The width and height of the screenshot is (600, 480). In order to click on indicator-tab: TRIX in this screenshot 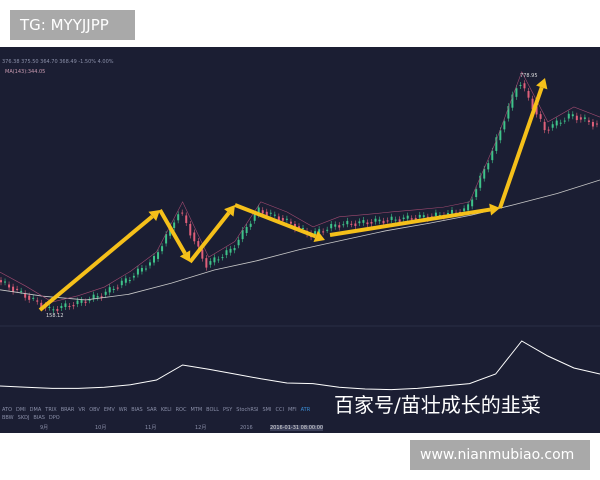, I will do `click(51, 410)`.